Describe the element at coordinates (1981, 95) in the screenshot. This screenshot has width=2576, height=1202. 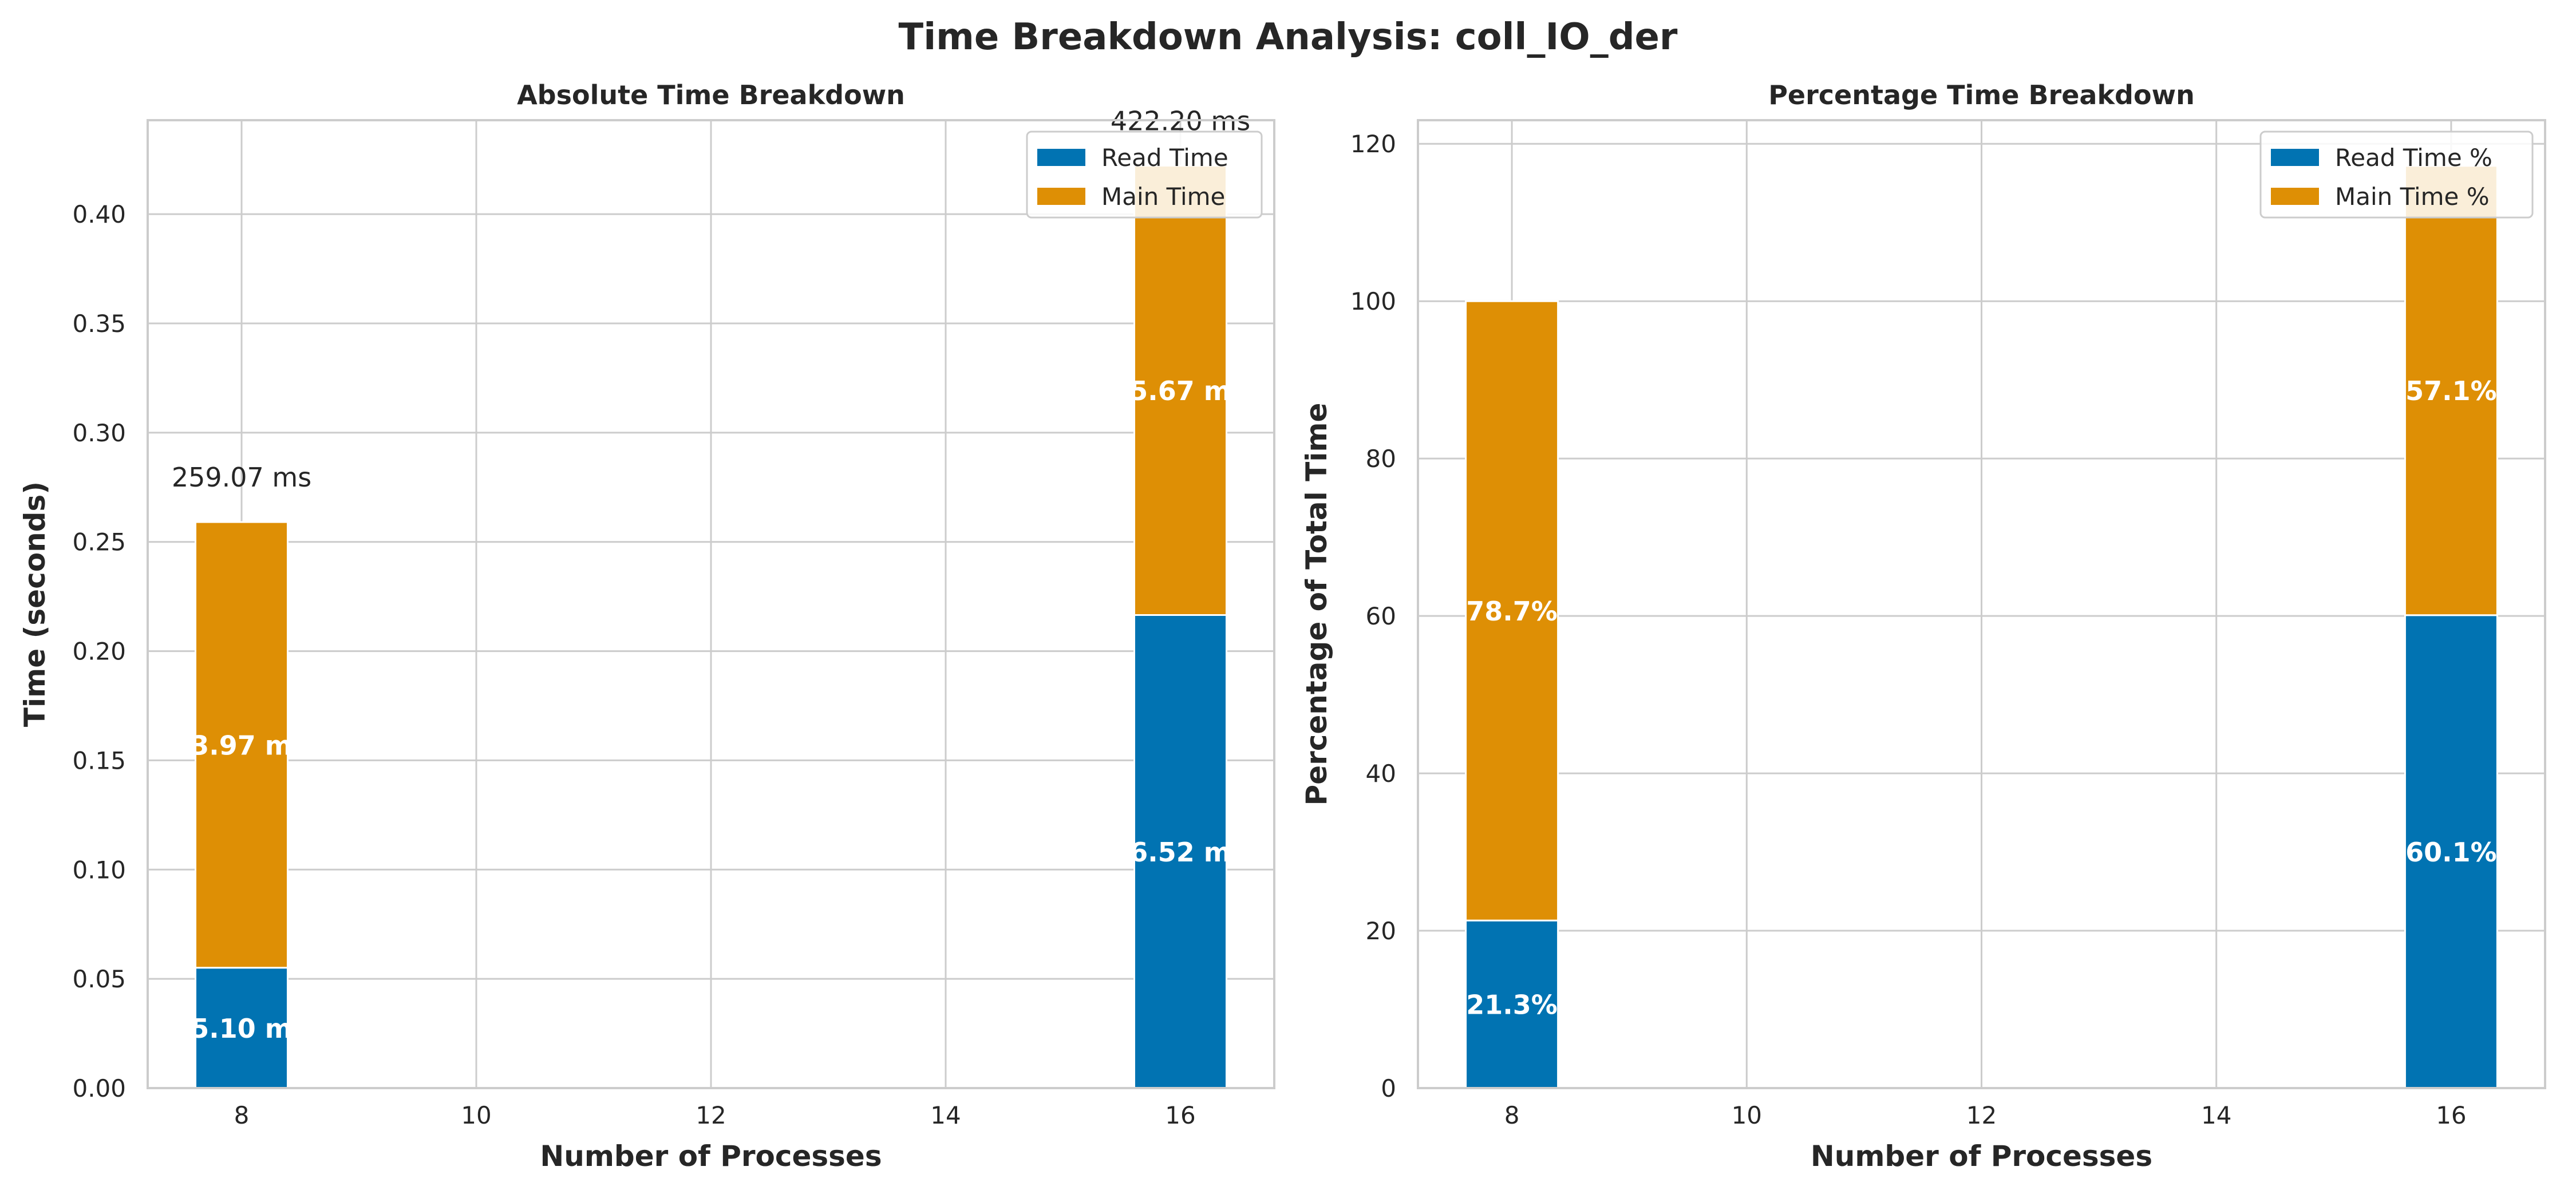
I see `chart-title: Percentage Time Breakdown` at that location.